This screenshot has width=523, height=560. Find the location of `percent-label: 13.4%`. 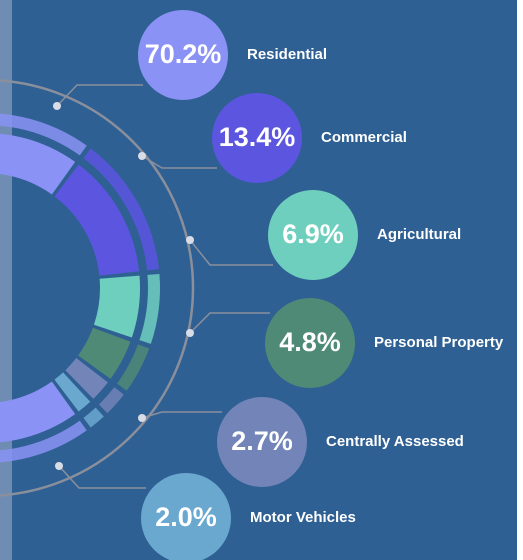

percent-label: 13.4% is located at coordinates (257, 137).